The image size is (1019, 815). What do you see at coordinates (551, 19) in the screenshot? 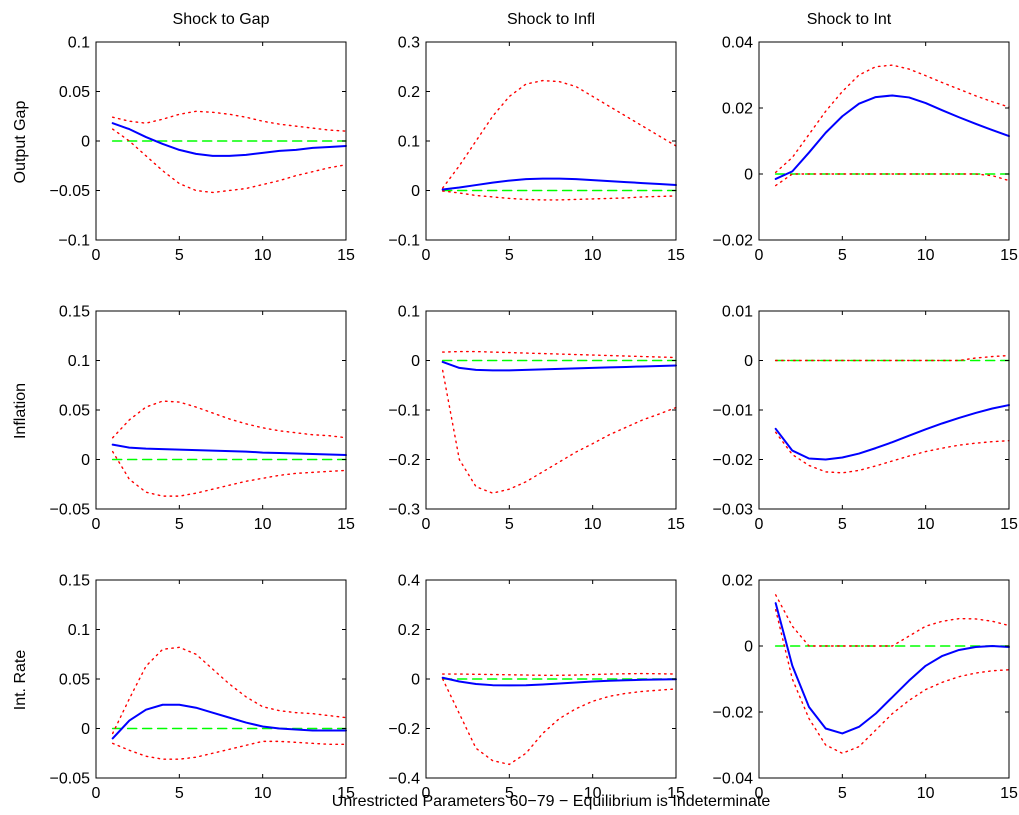
I see `column-title-infl: Shock to Infl` at bounding box center [551, 19].